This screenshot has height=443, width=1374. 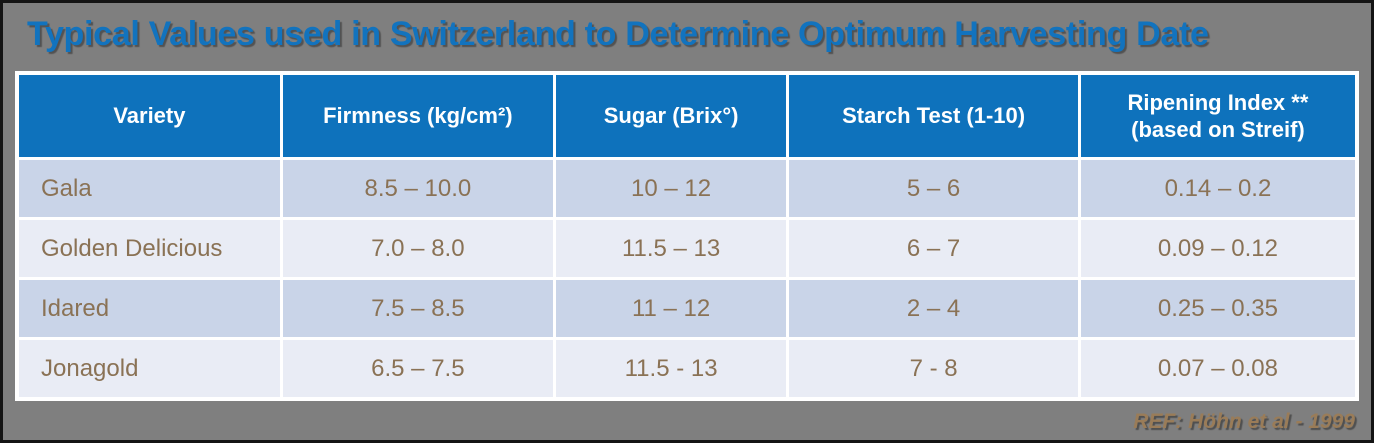 What do you see at coordinates (417, 308) in the screenshot?
I see `firmness-cell: 7.5 – 8.5` at bounding box center [417, 308].